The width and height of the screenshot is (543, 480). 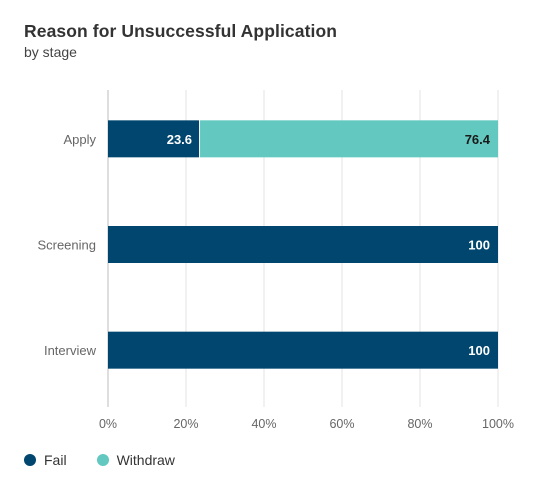 What do you see at coordinates (66, 245) in the screenshot?
I see `category-label: Screening` at bounding box center [66, 245].